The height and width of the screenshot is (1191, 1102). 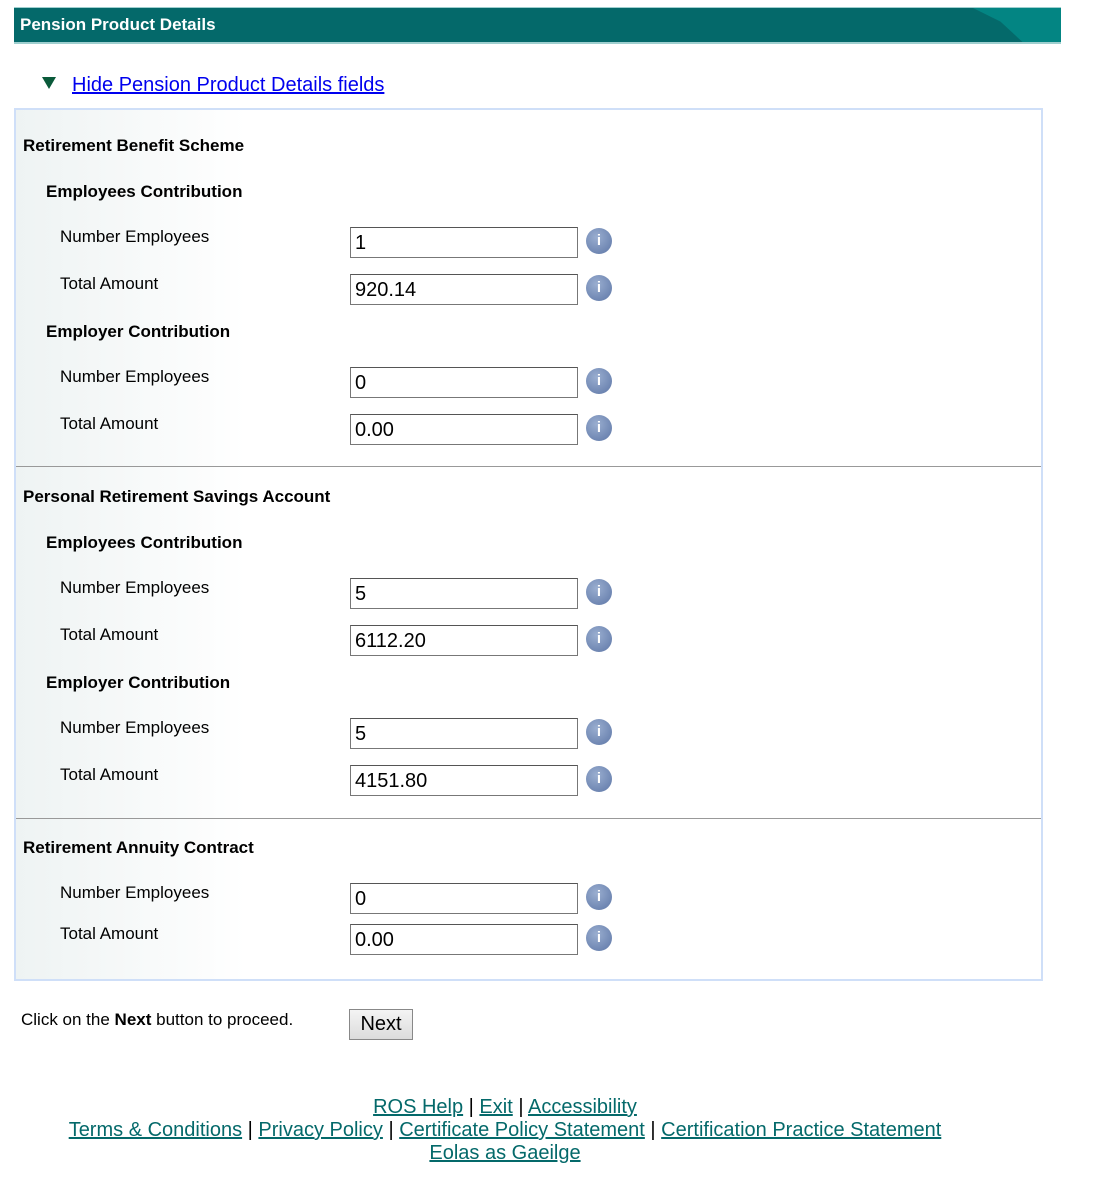 What do you see at coordinates (418, 1107) in the screenshot?
I see `footer-link-ros-help: ROS Help` at bounding box center [418, 1107].